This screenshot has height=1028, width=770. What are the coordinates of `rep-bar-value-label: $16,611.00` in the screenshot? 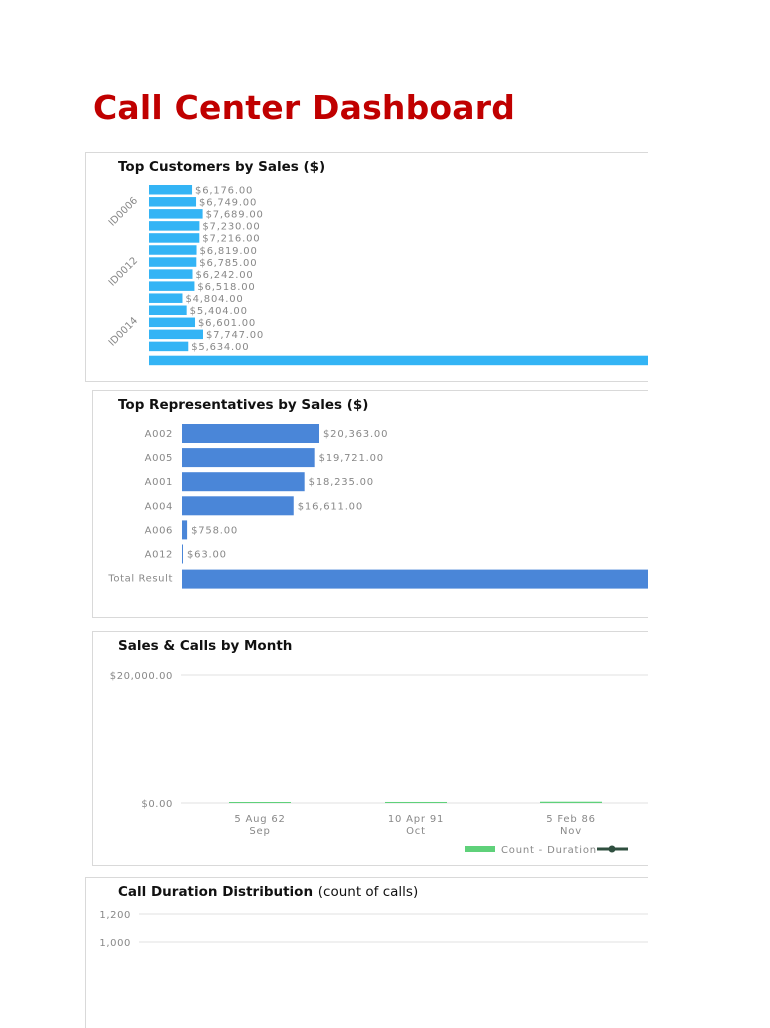 It's located at (330, 506).